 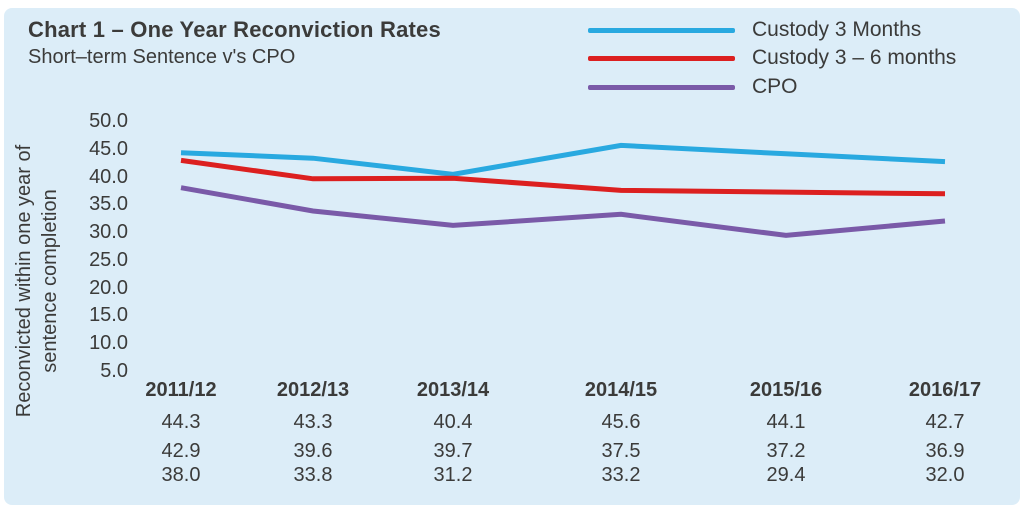 I want to click on line-chart-plot, so click(x=563, y=190).